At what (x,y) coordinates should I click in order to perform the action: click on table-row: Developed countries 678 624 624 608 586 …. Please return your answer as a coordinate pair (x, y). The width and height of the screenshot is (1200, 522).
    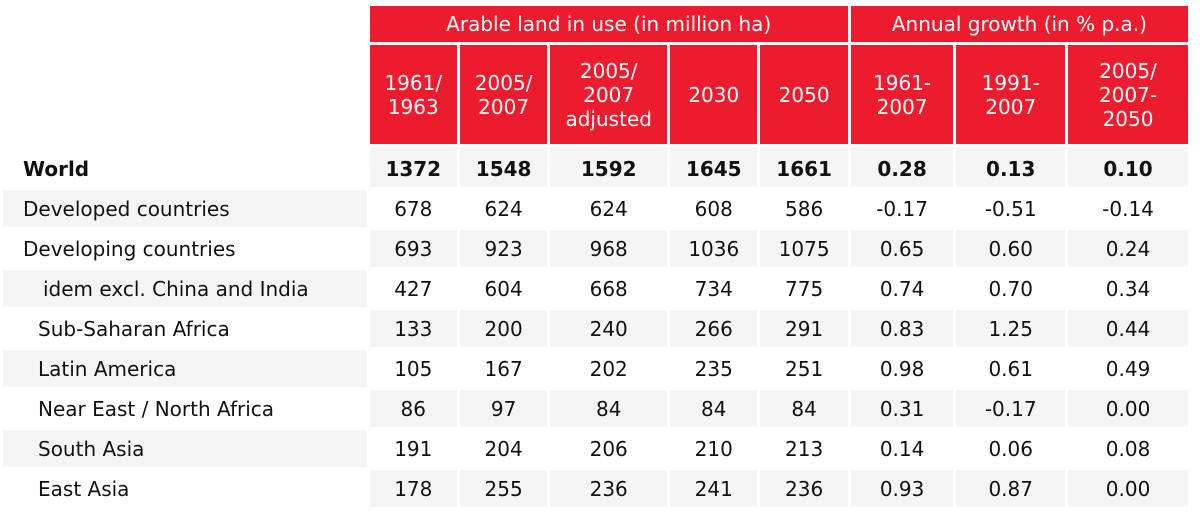
    Looking at the image, I should click on (595, 208).